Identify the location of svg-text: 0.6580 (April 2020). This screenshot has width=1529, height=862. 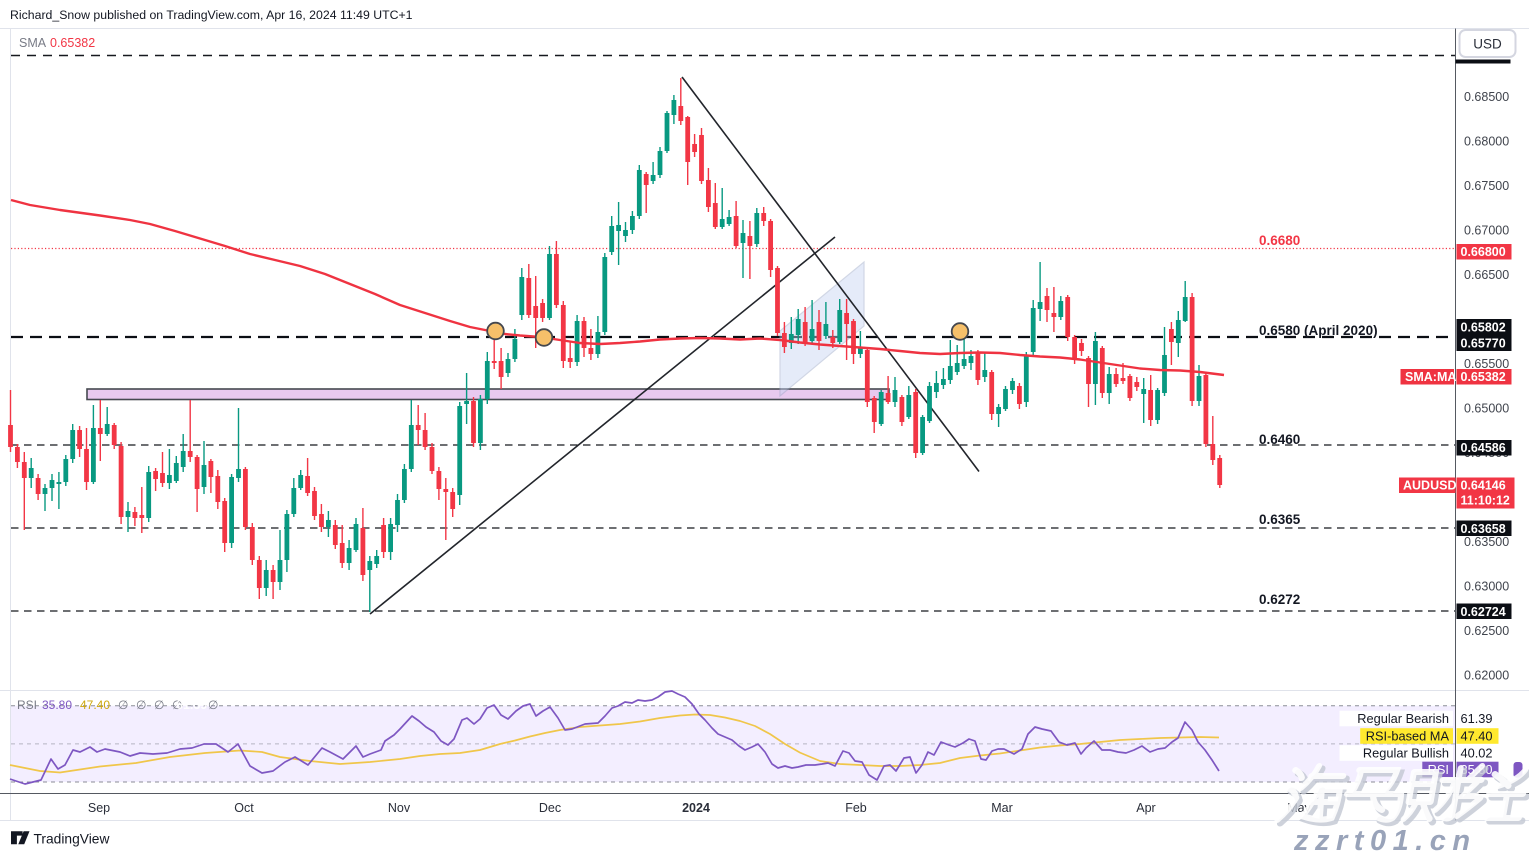
(1318, 330).